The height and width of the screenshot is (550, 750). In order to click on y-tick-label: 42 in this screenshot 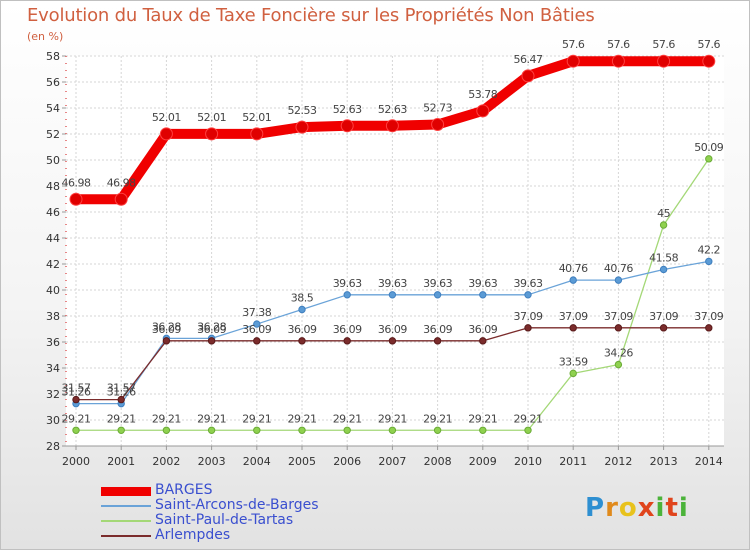, I will do `click(53, 264)`.